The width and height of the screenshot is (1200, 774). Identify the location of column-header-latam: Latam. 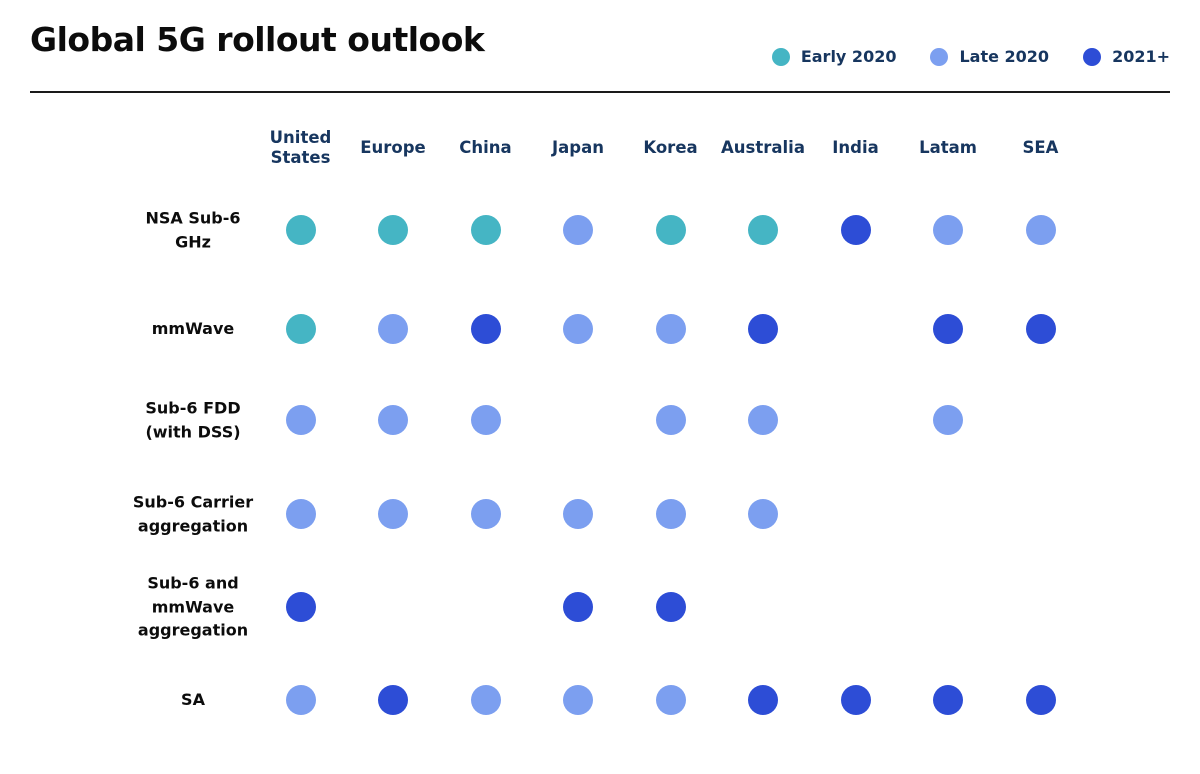
(948, 148).